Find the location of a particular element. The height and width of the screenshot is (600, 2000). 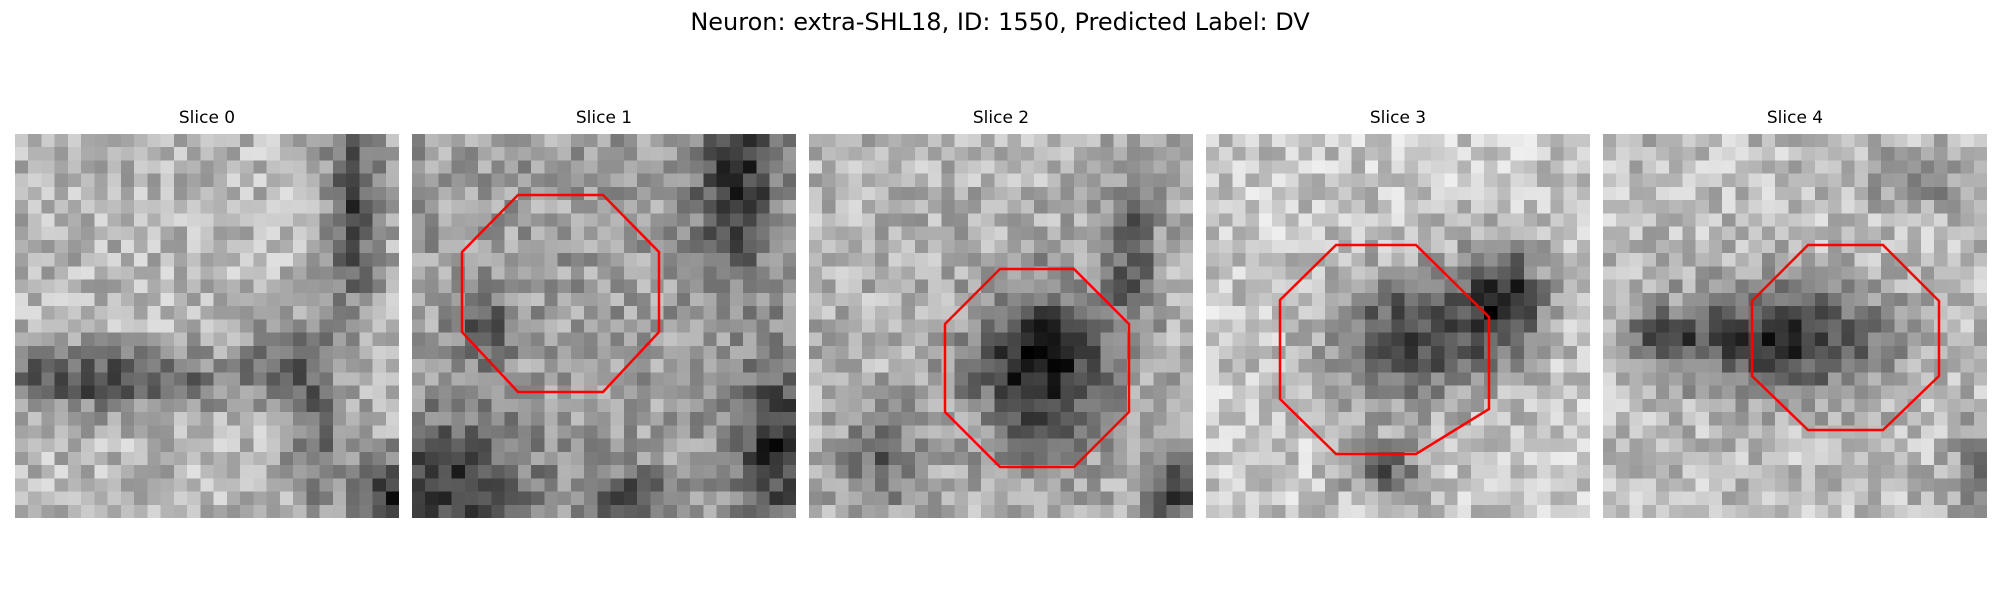

slice-panel-1: Slice 1 is located at coordinates (604, 313).